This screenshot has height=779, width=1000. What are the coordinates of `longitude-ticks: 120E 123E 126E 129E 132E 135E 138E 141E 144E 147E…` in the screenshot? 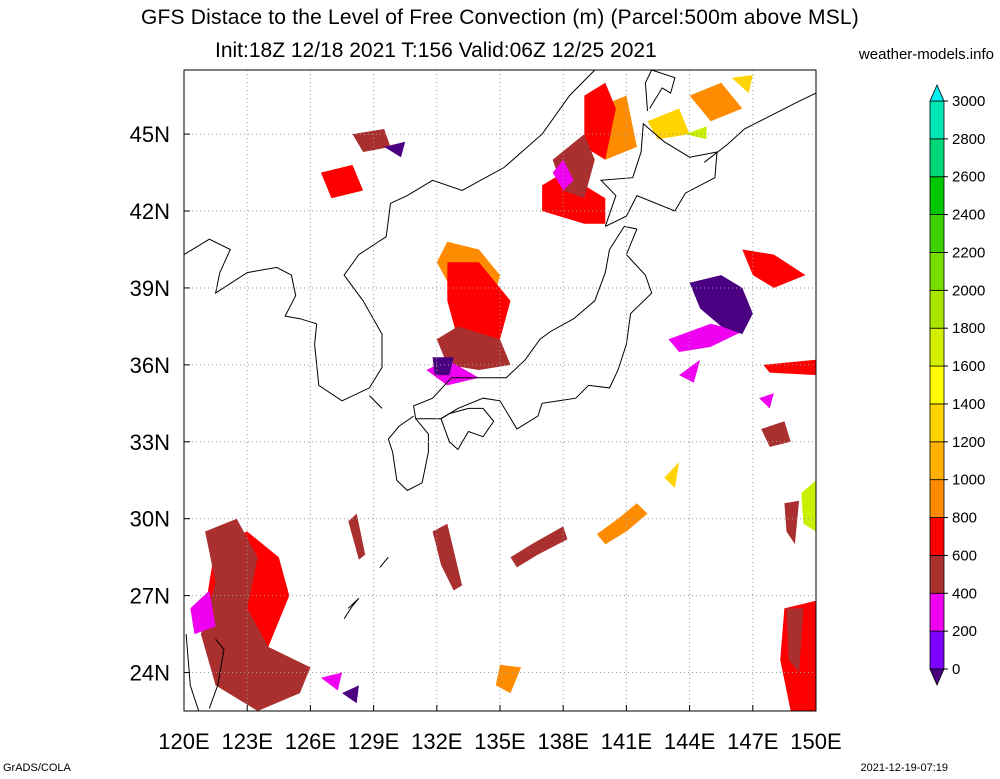 It's located at (500, 729).